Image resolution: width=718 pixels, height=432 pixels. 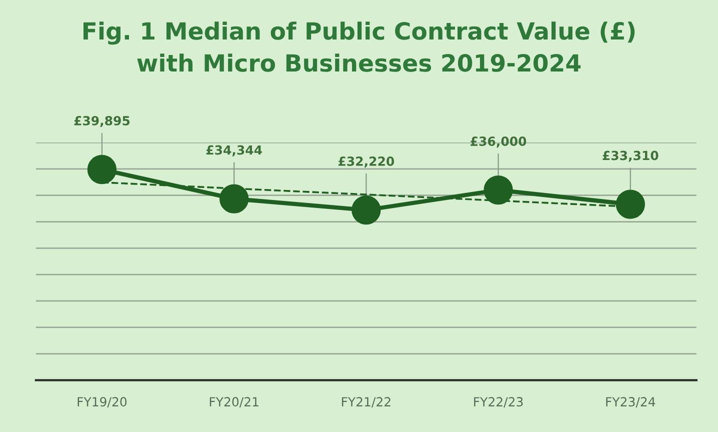 What do you see at coordinates (102, 122) in the screenshot?
I see `data-label: £39,895` at bounding box center [102, 122].